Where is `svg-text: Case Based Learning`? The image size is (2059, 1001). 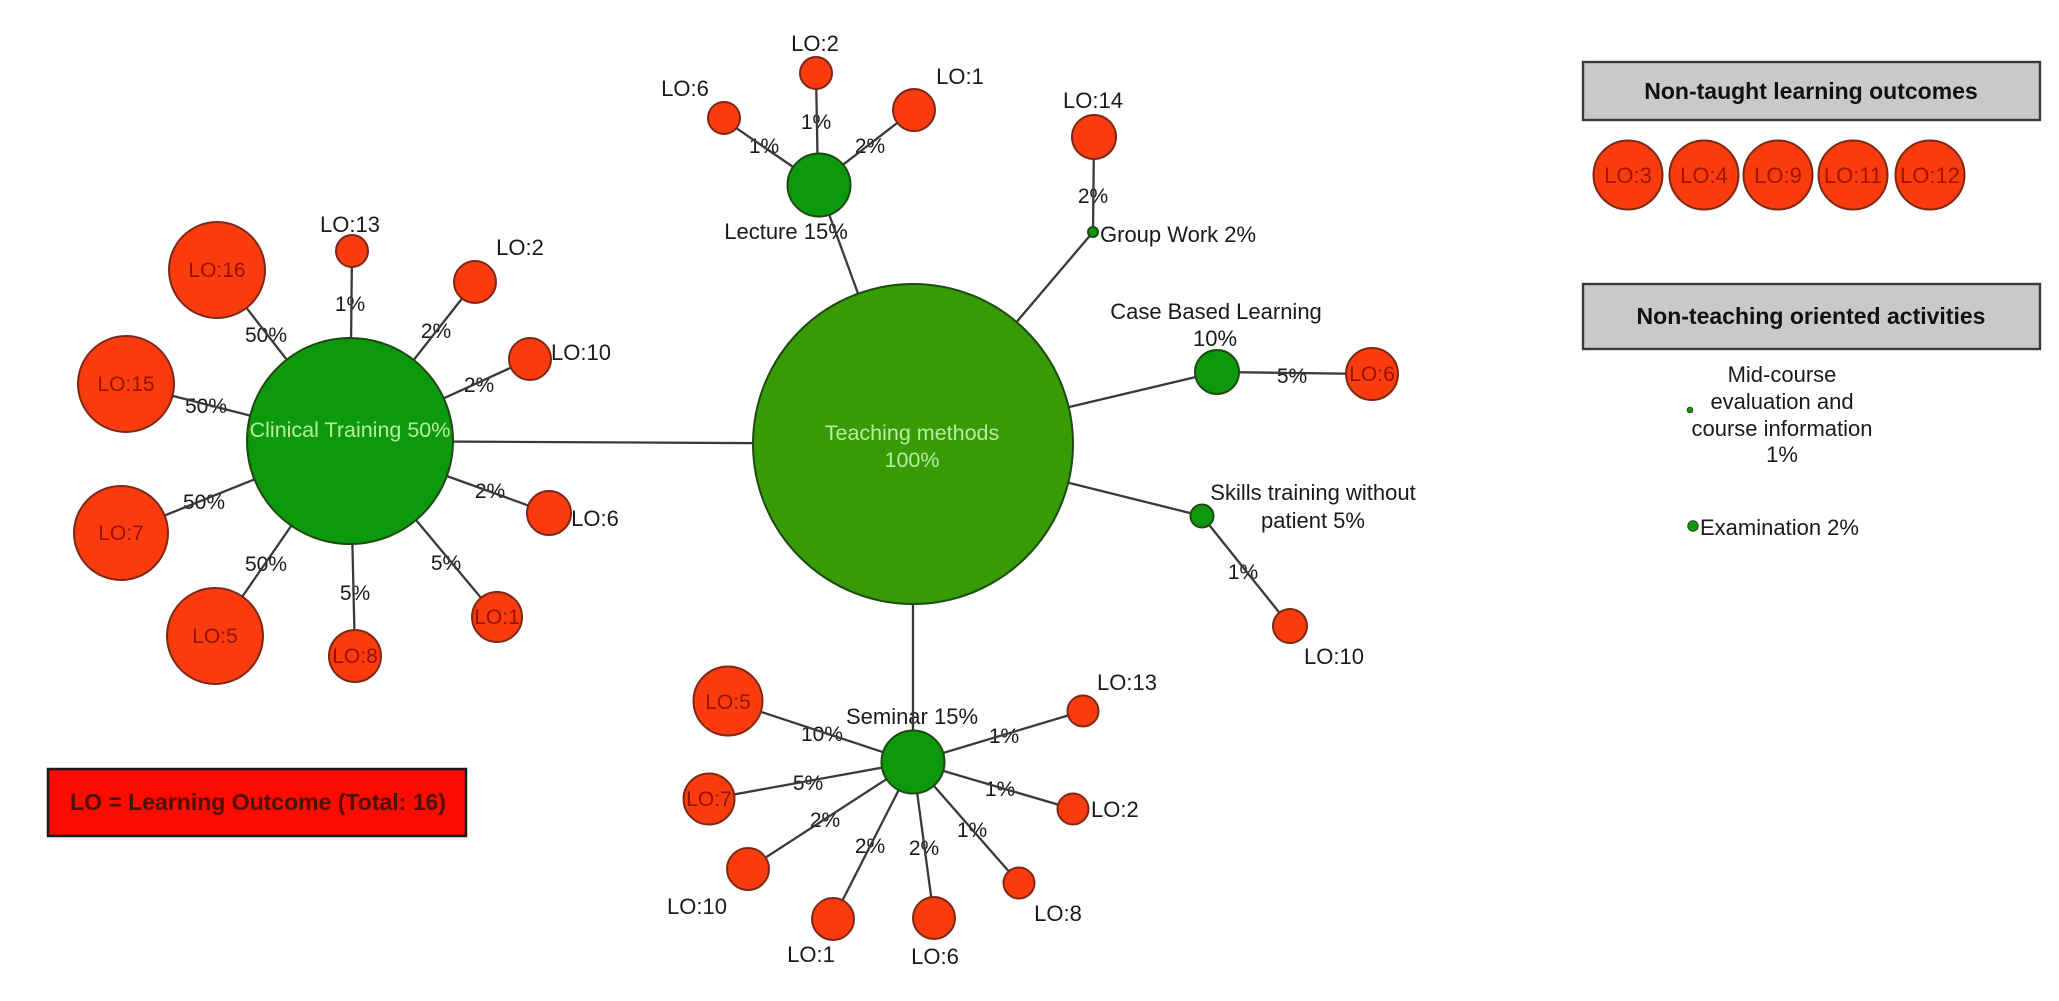 svg-text: Case Based Learning is located at coordinates (1216, 311).